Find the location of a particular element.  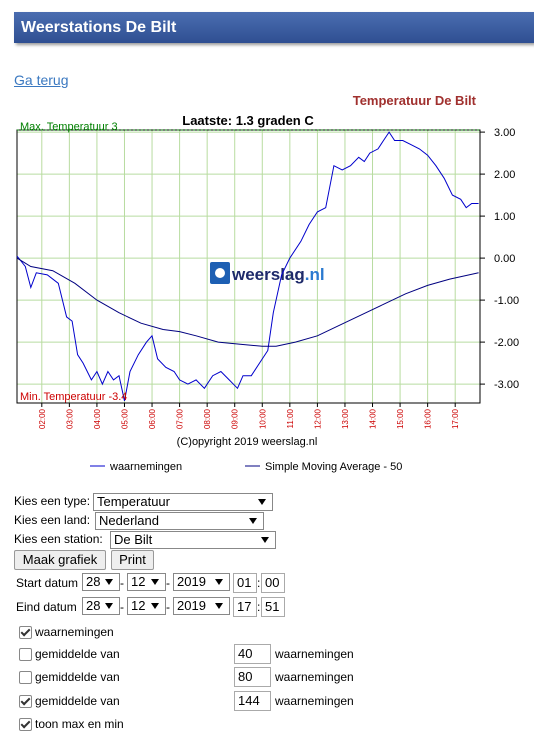

x-tick-label: 15:00 is located at coordinates (400, 418).